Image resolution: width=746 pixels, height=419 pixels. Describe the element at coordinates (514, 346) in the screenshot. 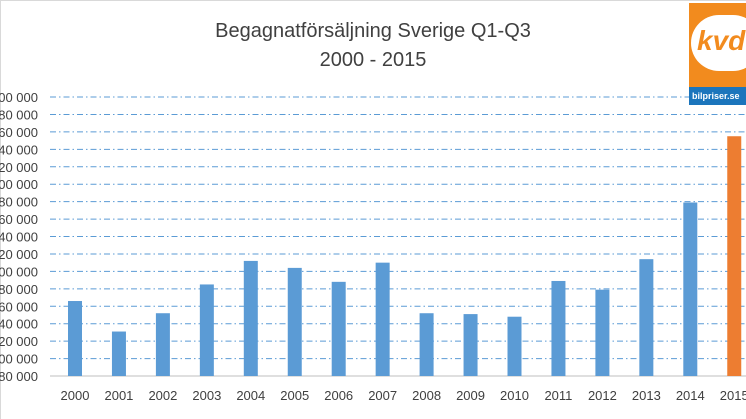

I see `bar-2010` at that location.